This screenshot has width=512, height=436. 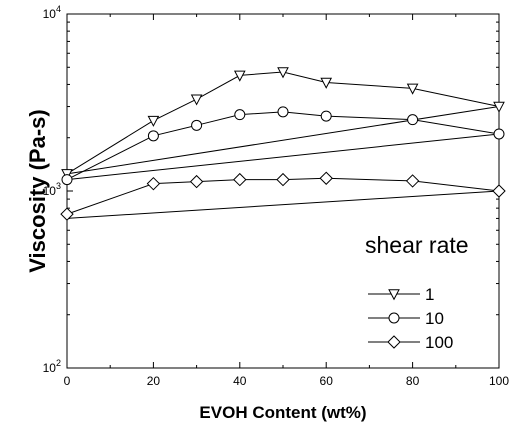 I want to click on legend-title: shear rate, so click(x=417, y=245).